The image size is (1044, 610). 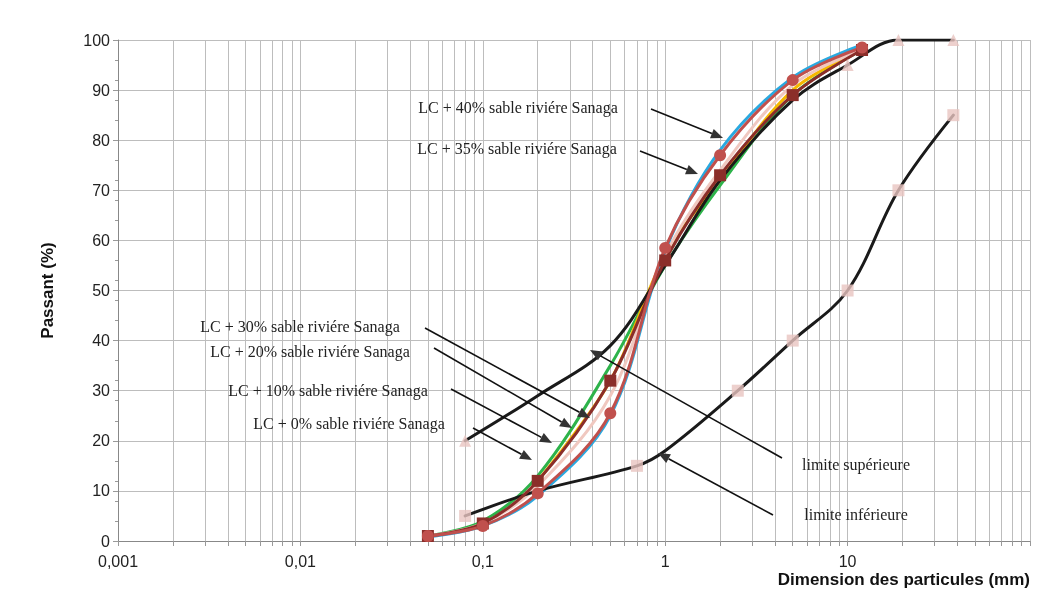 What do you see at coordinates (847, 561) in the screenshot?
I see `x-tick-label: 10` at bounding box center [847, 561].